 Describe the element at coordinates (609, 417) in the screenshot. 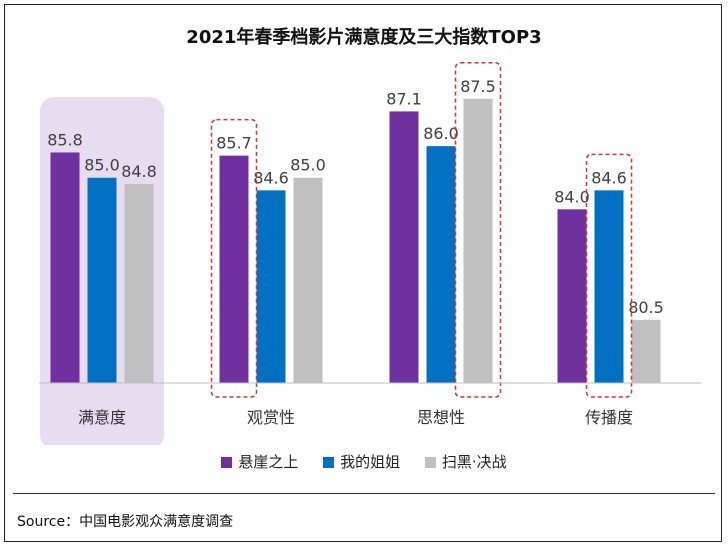

I see `category-label: 传播度` at that location.